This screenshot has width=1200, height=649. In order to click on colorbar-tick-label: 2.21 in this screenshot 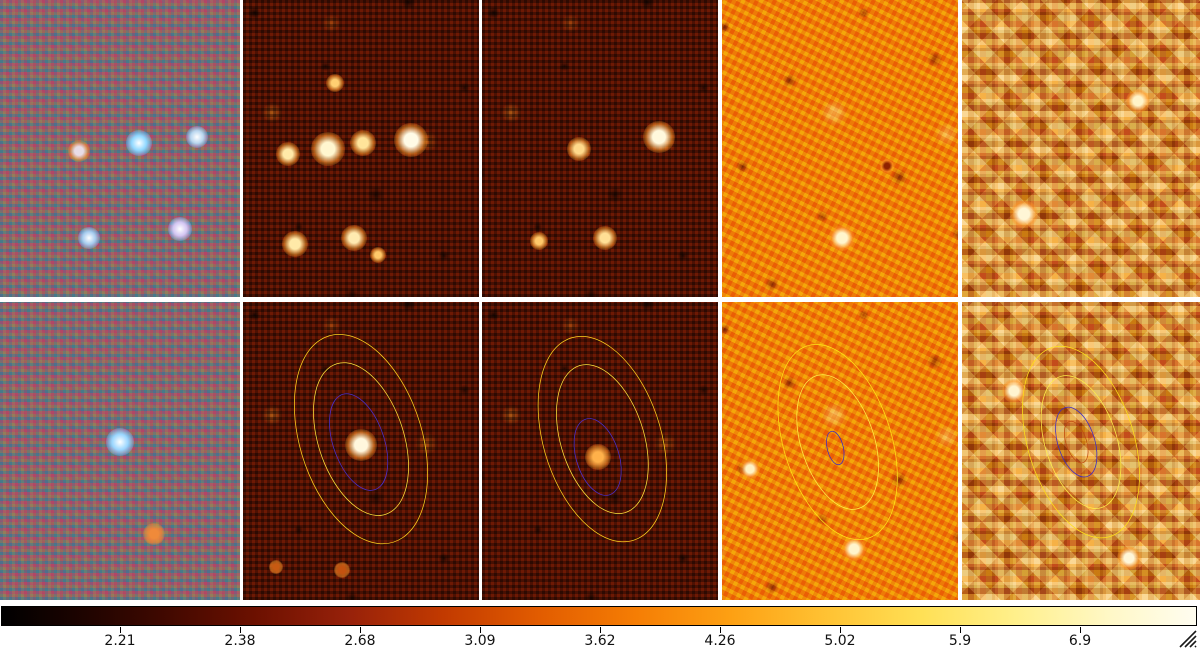, I will do `click(120, 641)`.